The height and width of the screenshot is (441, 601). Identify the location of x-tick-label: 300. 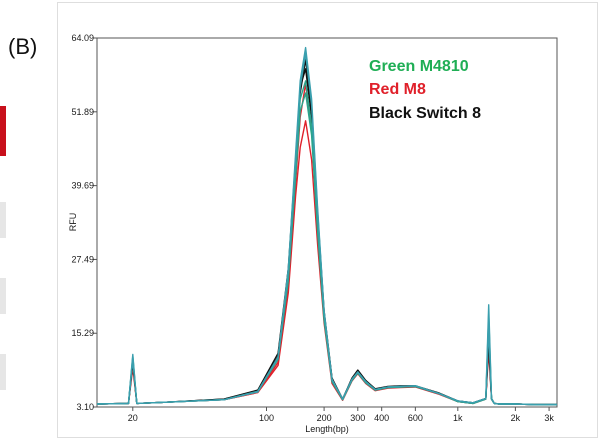
(357, 418).